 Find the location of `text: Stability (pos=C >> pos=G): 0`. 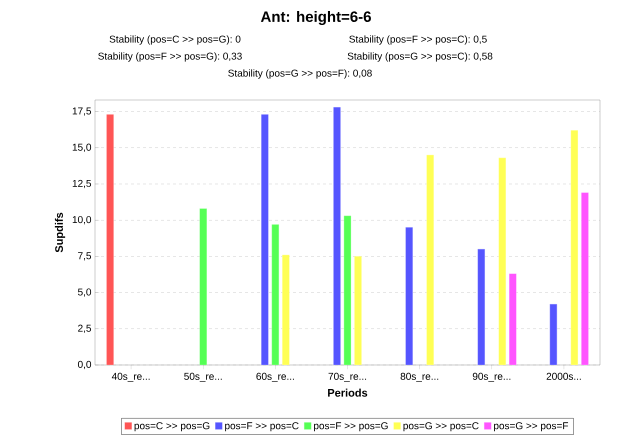

text: Stability (pos=C >> pos=G): 0 is located at coordinates (175, 40).